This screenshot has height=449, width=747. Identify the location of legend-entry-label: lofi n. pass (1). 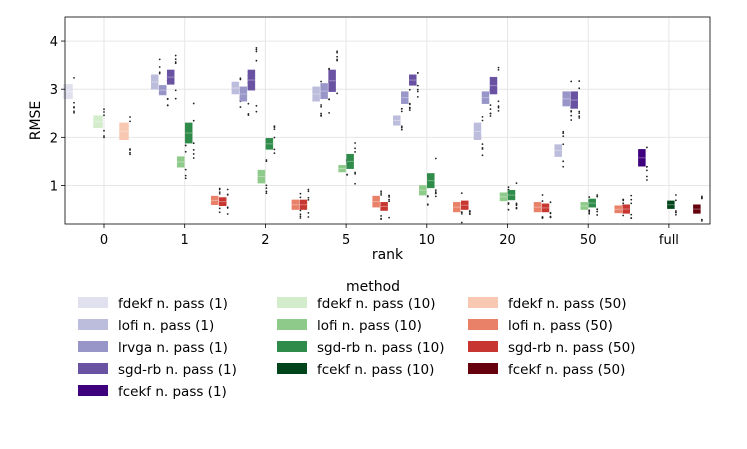
(166, 326).